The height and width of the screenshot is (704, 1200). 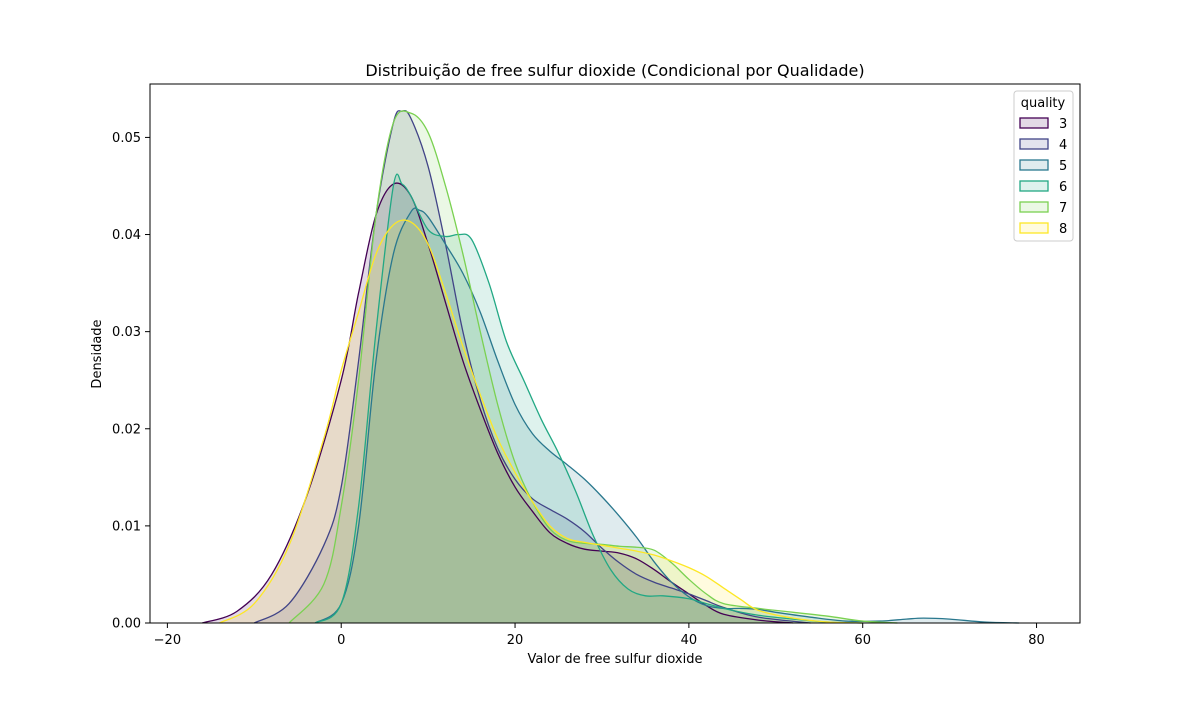 I want to click on y-axis-label: Densidade, so click(x=97, y=353).